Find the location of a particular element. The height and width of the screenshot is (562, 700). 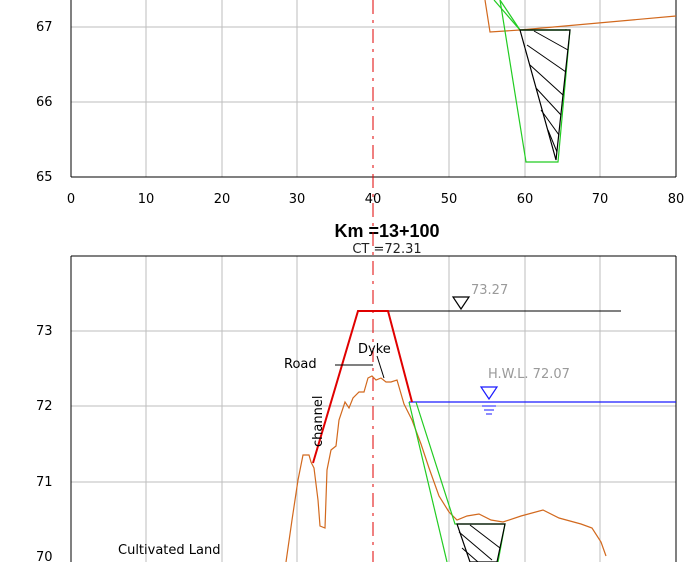

hwl-marker-icon is located at coordinates (489, 393).